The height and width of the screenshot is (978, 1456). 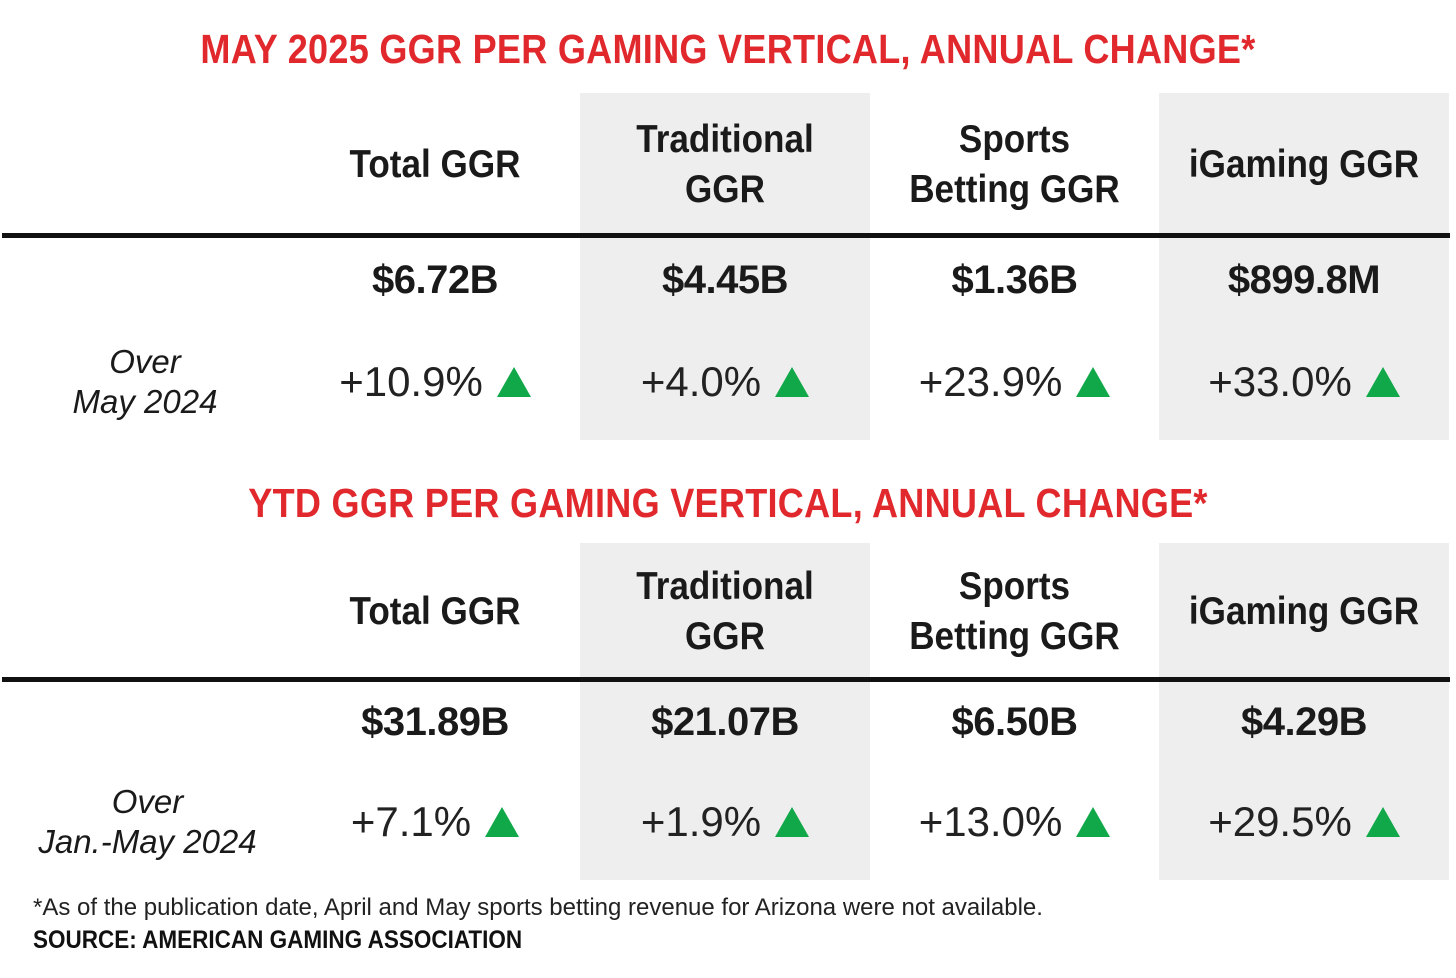 I want to click on change-value: +33.0%, so click(x=1280, y=381).